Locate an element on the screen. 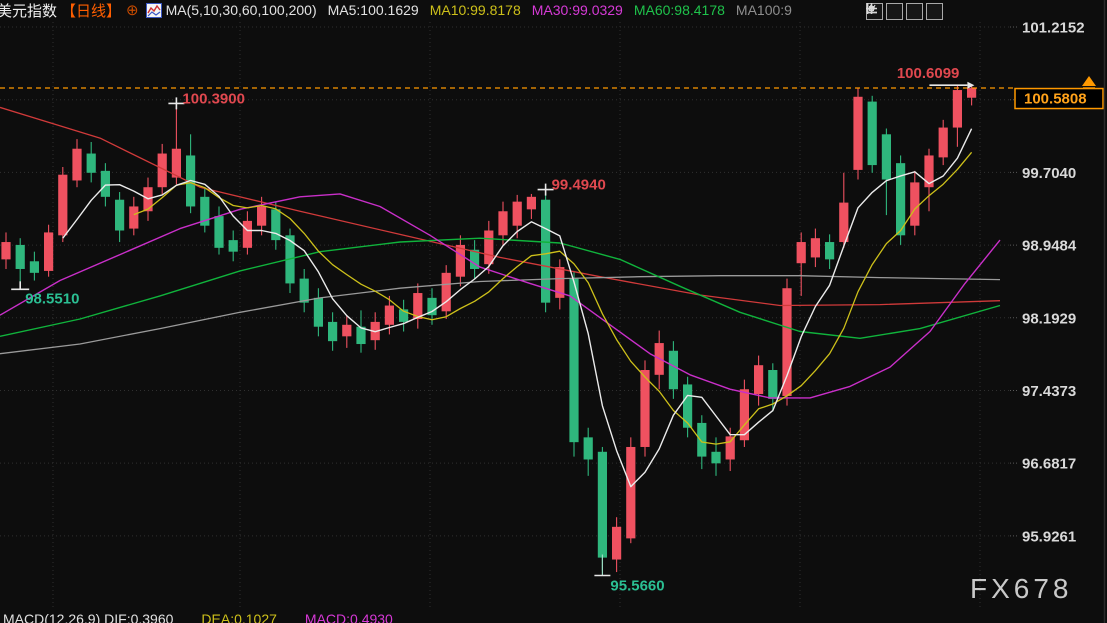  price-annotation: 99.4940 is located at coordinates (571, 186).